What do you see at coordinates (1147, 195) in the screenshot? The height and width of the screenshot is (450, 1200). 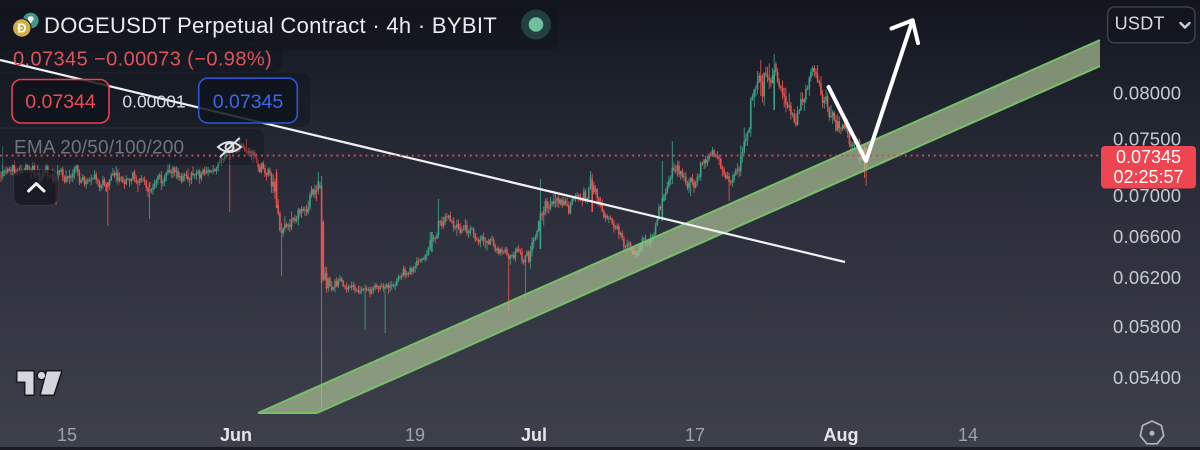 I see `svg-text: 0.07000` at bounding box center [1147, 195].